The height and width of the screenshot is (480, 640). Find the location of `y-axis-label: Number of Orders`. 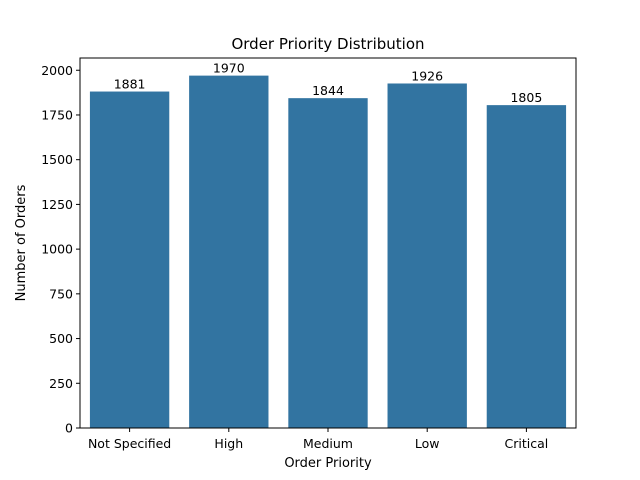

y-axis-label: Number of Orders is located at coordinates (21, 242).